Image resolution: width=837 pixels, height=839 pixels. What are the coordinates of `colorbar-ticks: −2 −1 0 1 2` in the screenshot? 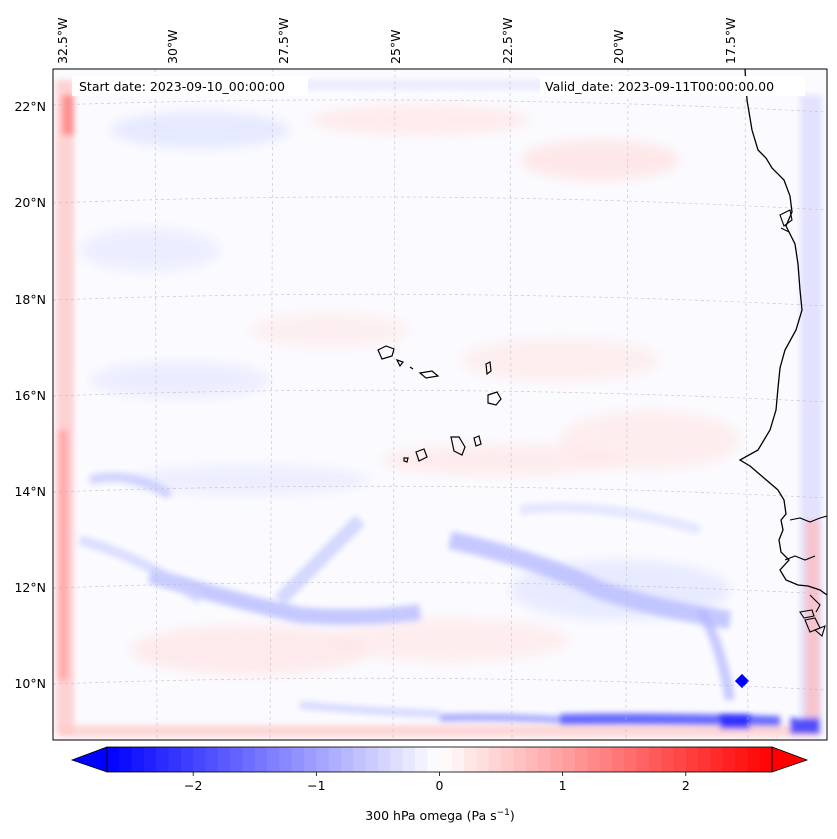 It's located at (437, 782).